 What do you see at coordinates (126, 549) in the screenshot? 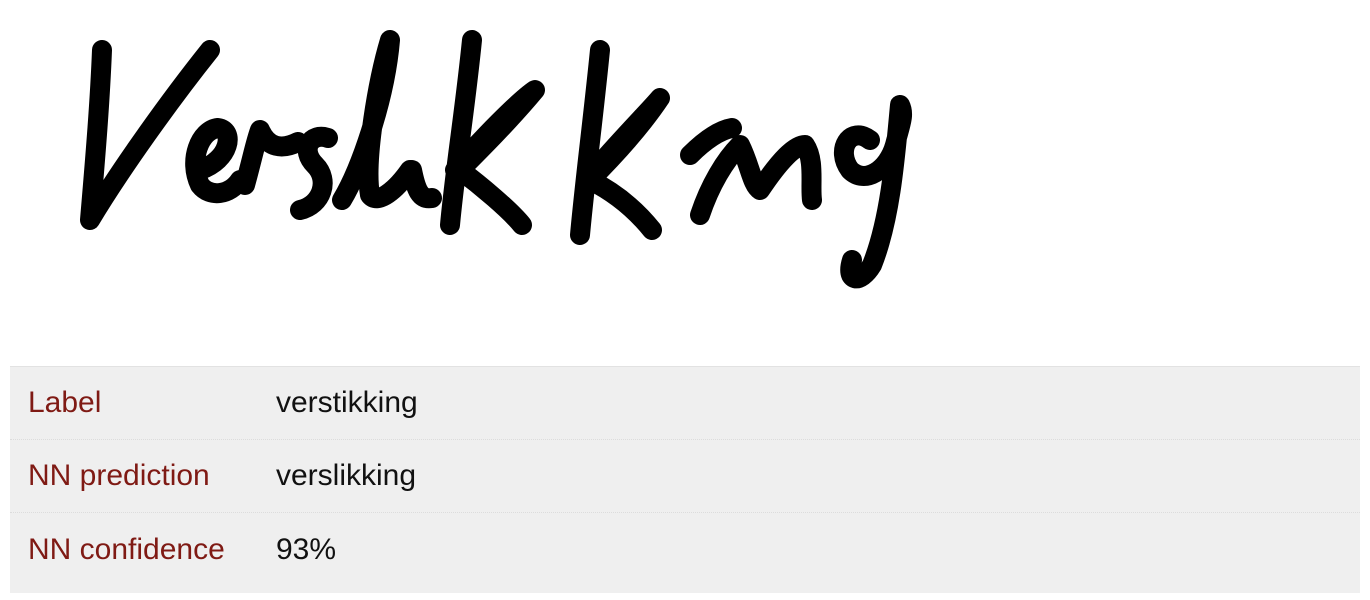
I see `row-key: NN confidence` at bounding box center [126, 549].